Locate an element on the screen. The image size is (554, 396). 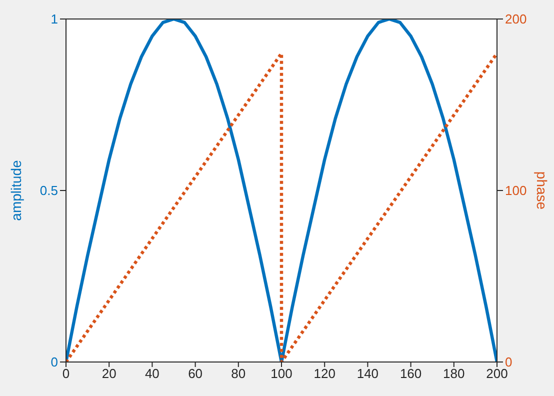
x-tick-label: 0 is located at coordinates (66, 374).